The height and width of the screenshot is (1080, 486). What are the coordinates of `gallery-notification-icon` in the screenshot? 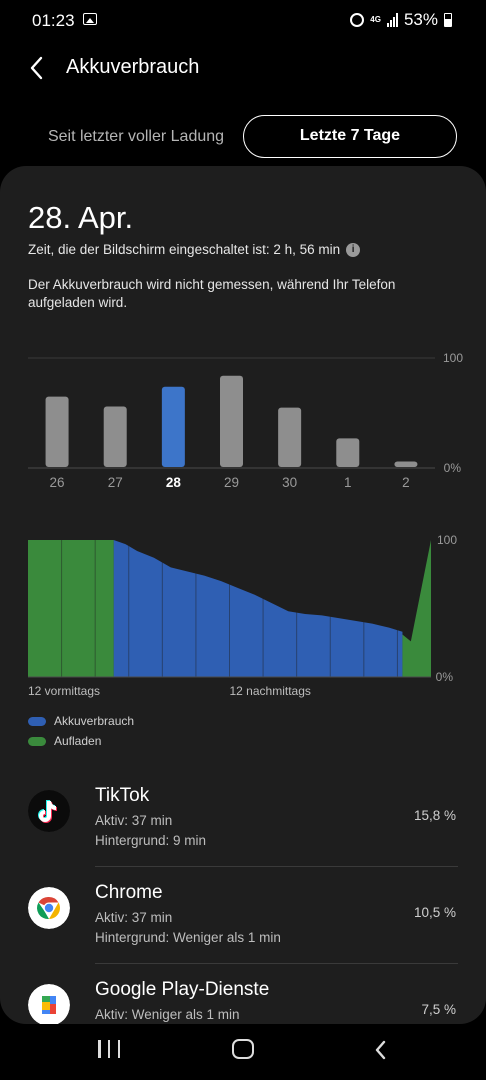 It's located at (90, 19).